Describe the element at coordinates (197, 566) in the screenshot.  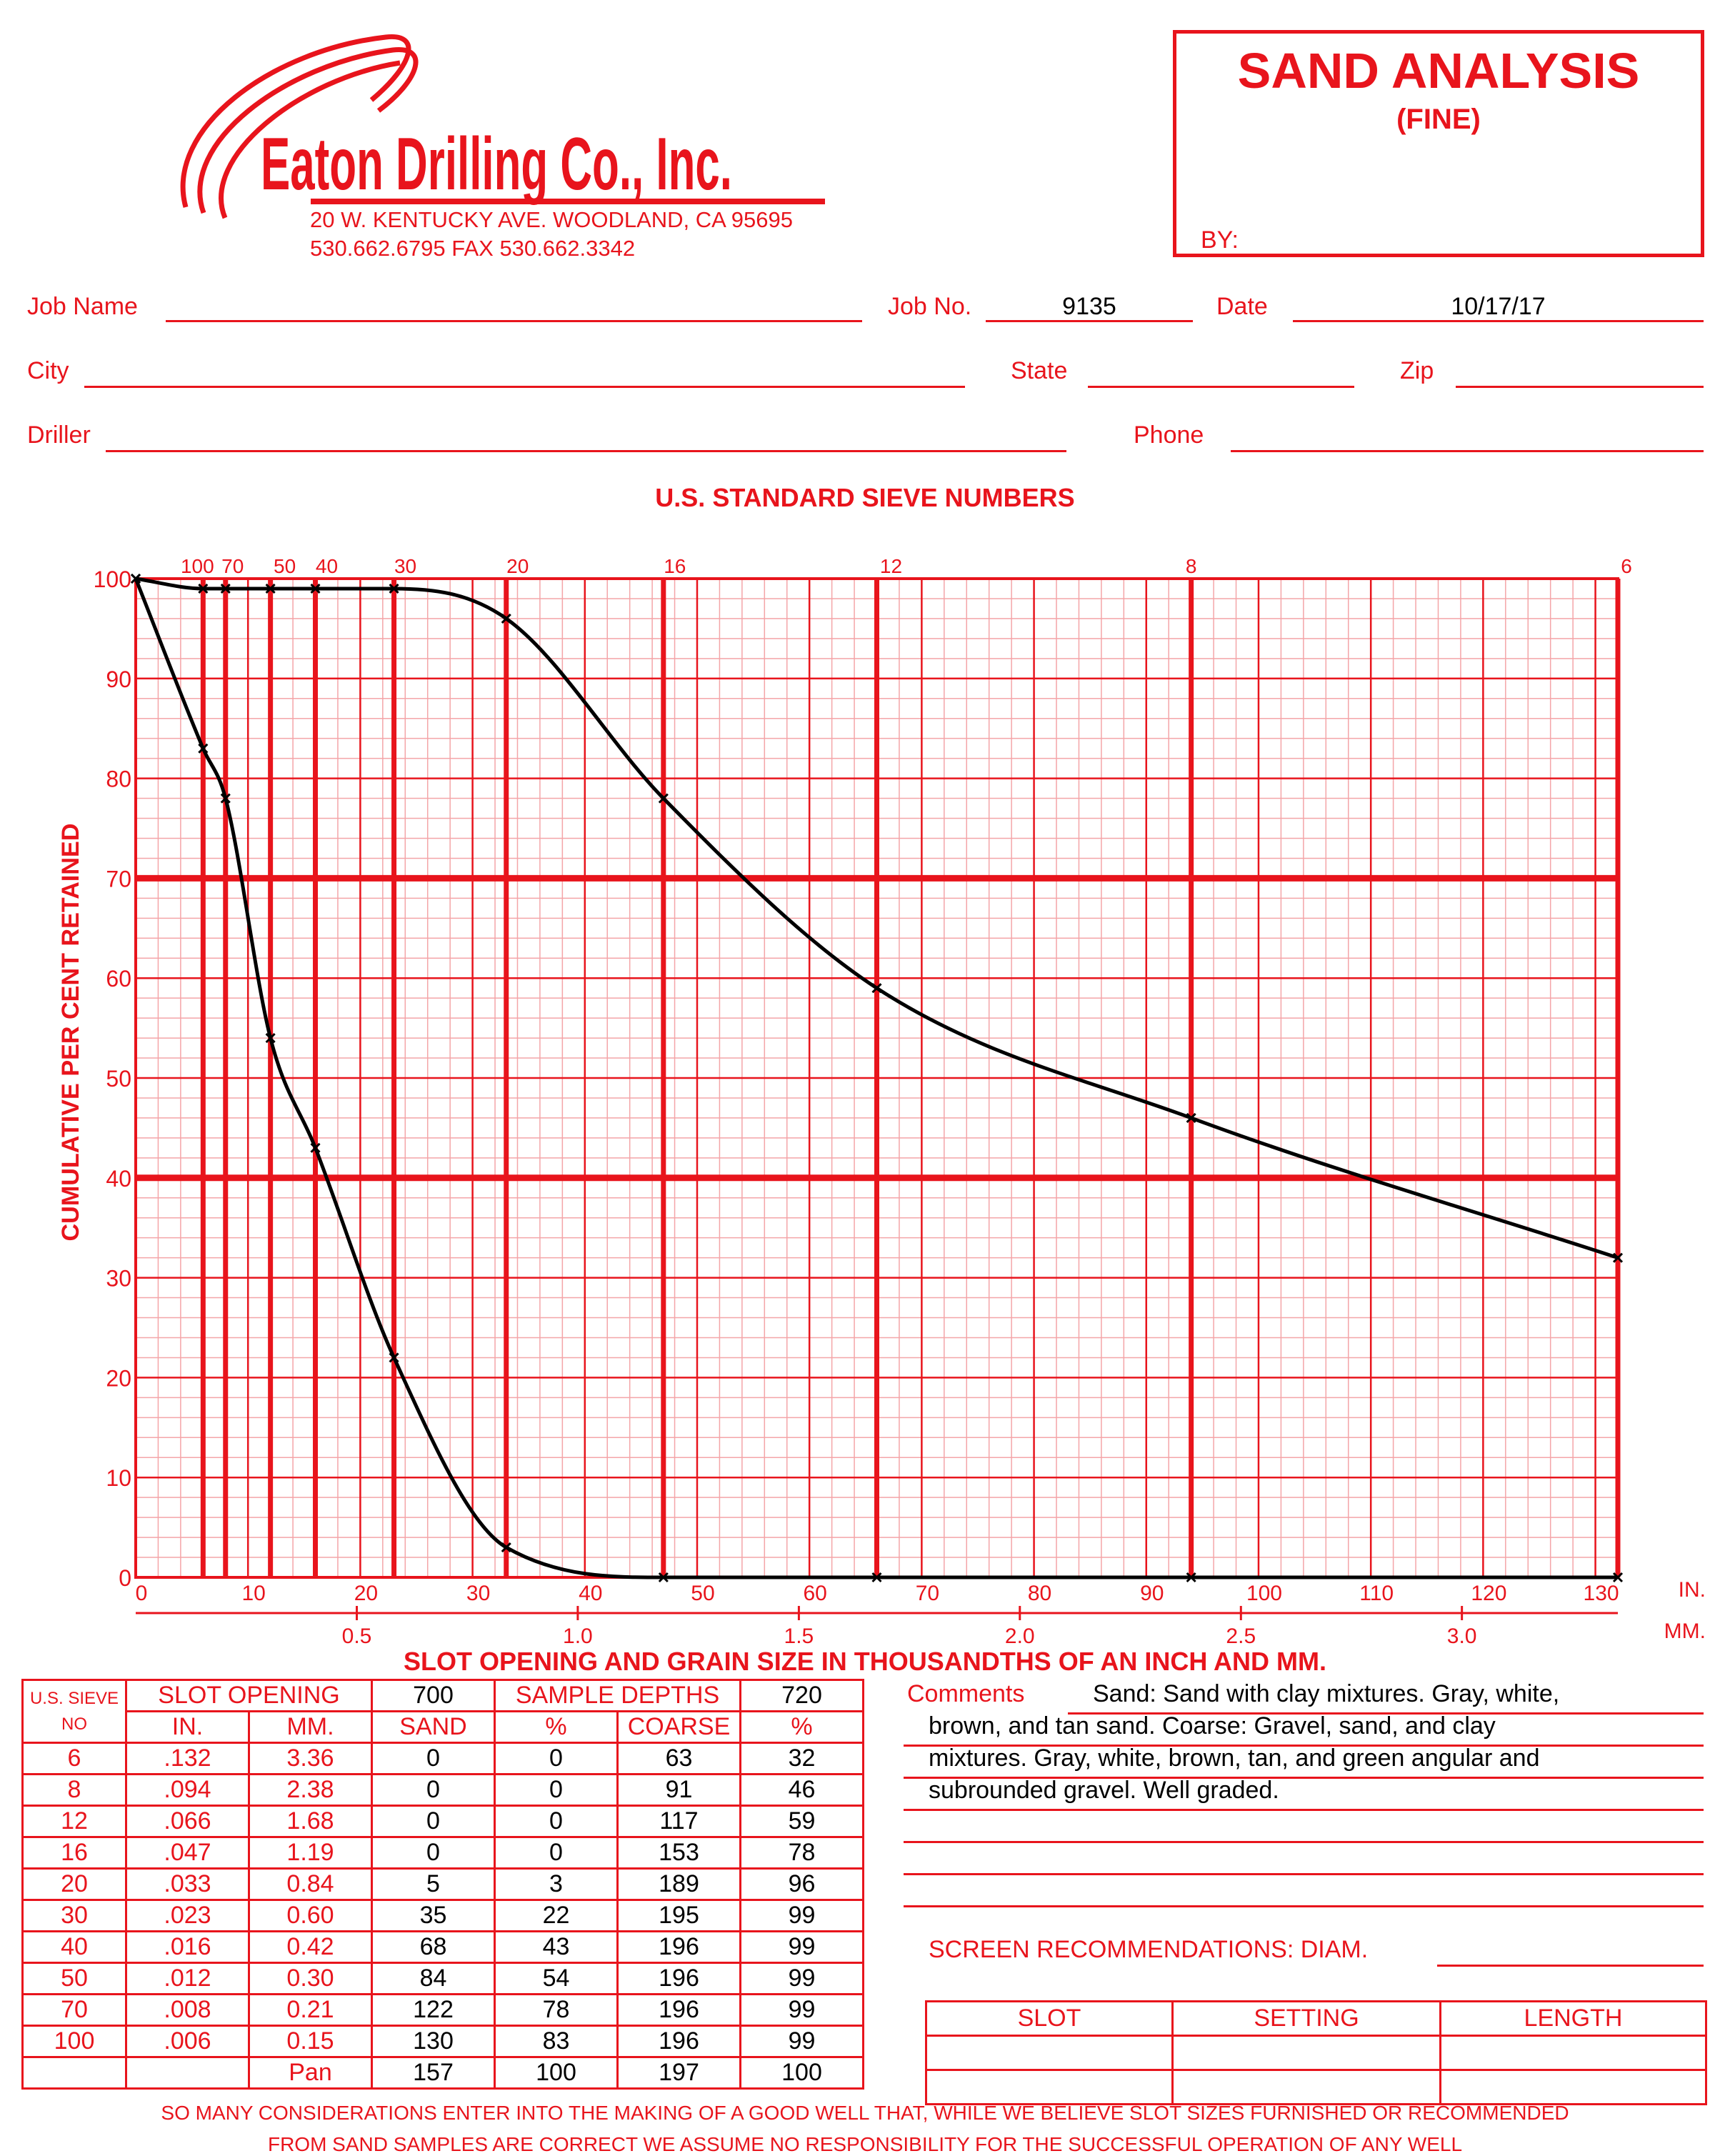
I see `sieve-number-label: 100` at that location.